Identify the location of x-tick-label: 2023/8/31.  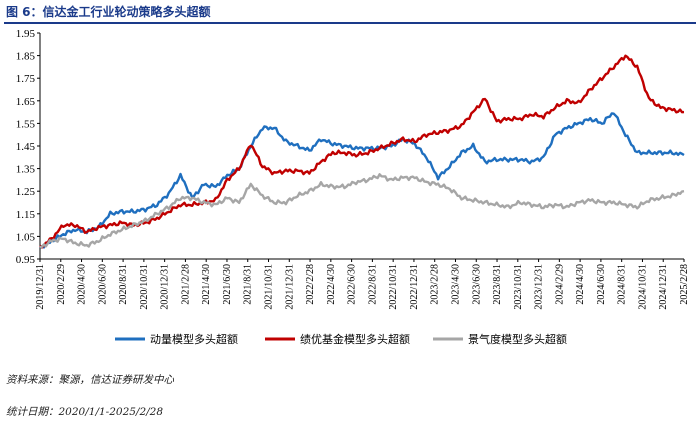
(497, 284).